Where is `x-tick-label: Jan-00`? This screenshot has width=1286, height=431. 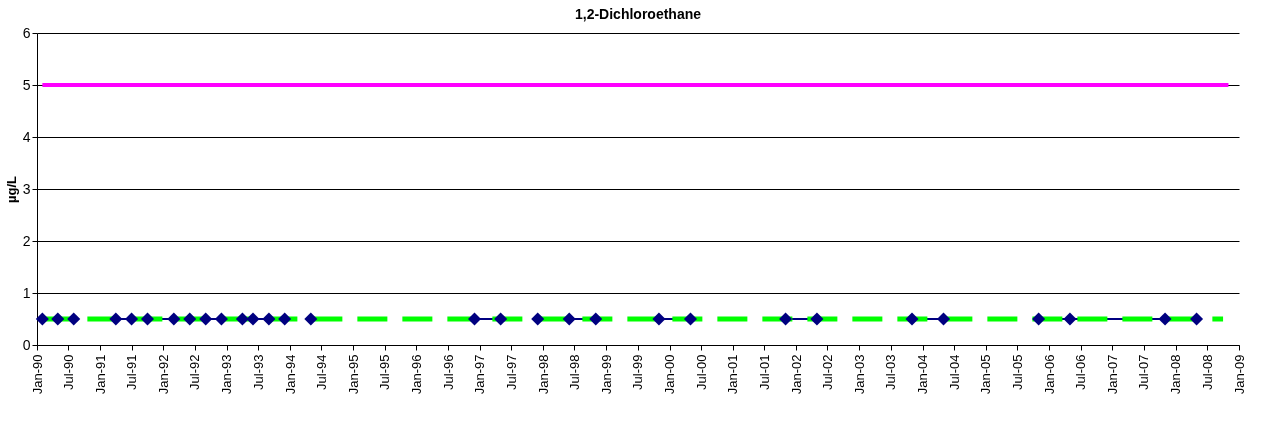
x-tick-label: Jan-00 is located at coordinates (670, 374).